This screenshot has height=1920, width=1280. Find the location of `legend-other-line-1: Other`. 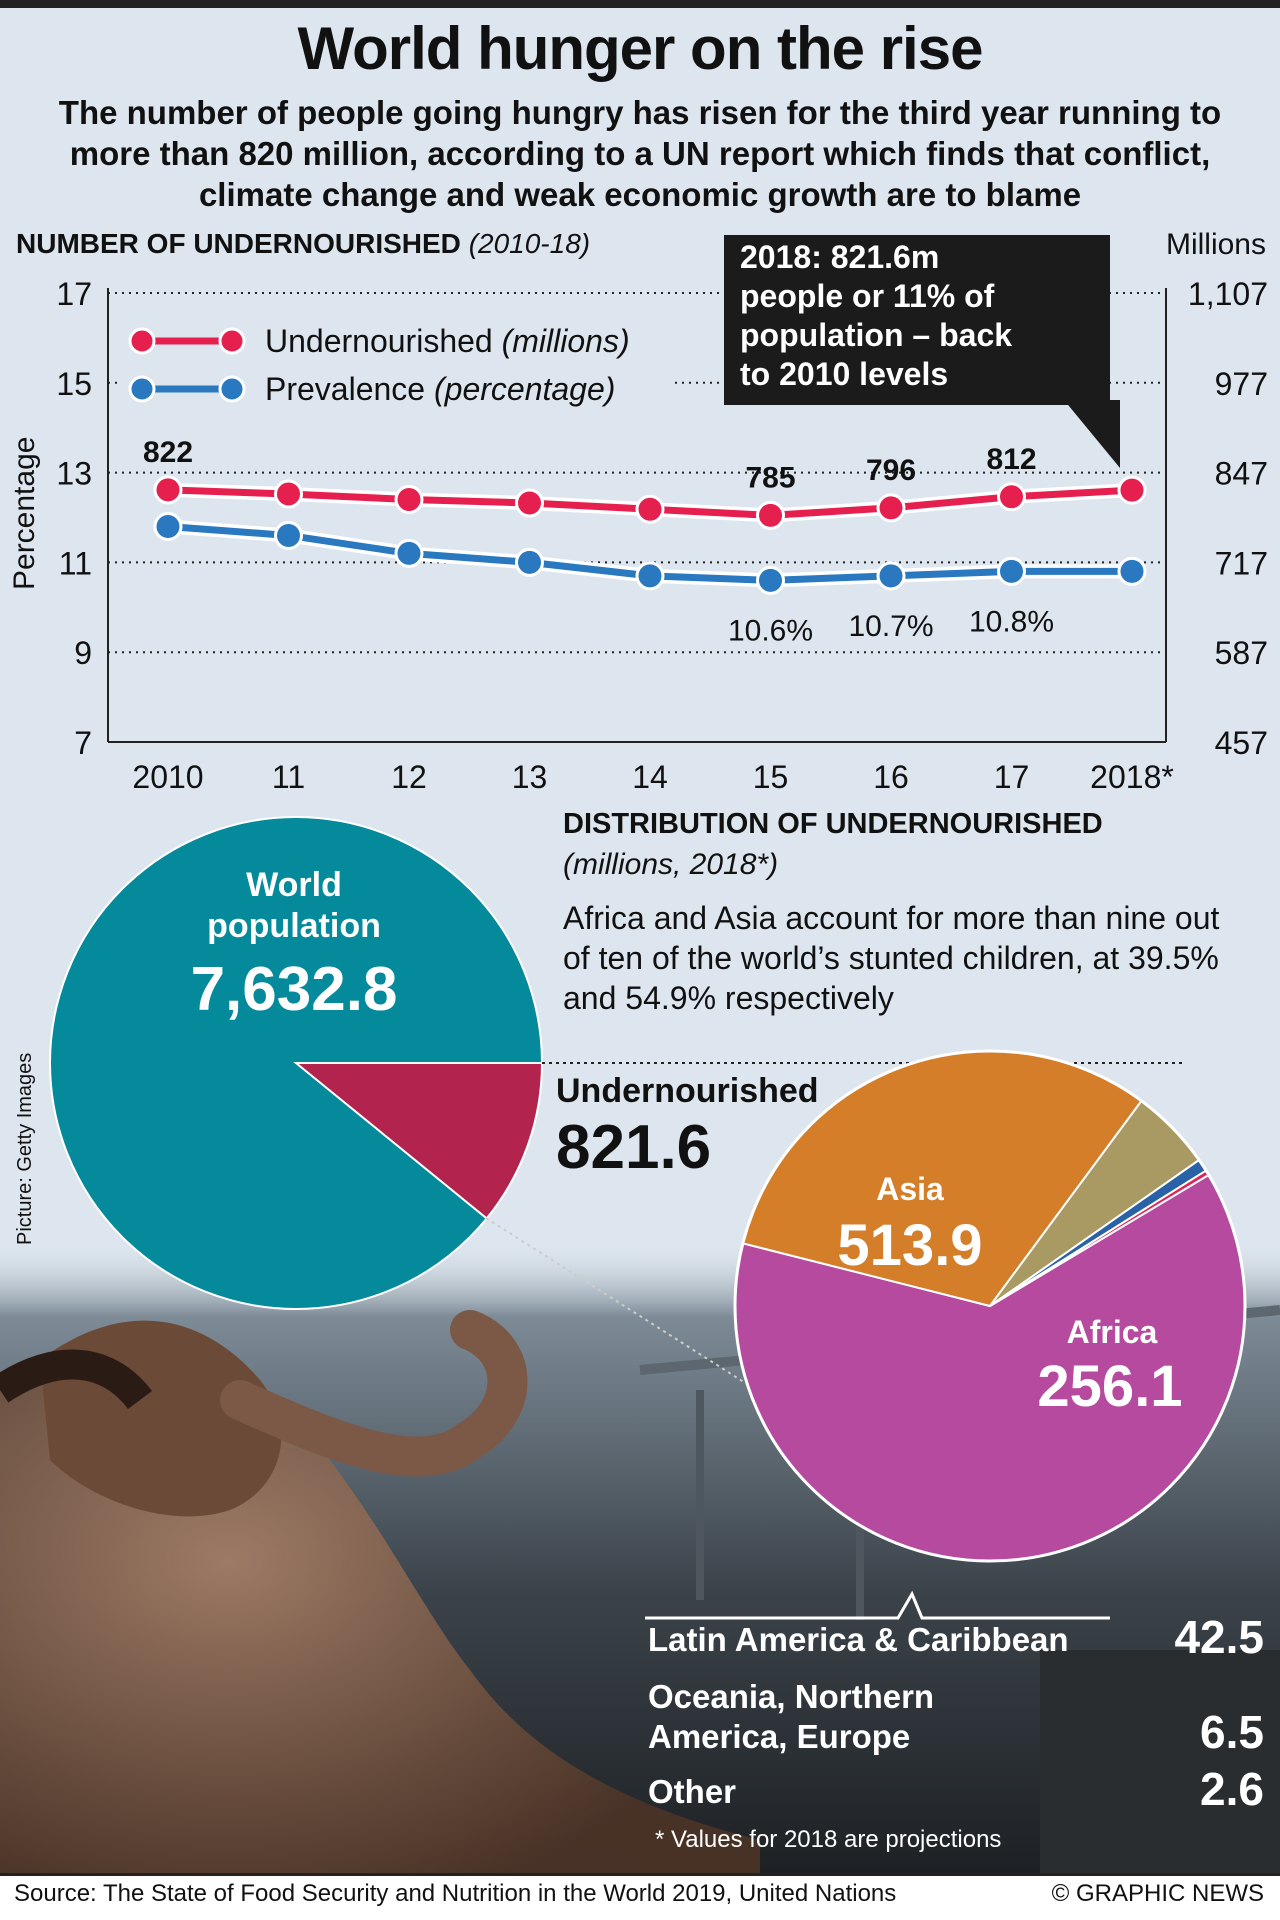

legend-other-line-1: Other is located at coordinates (692, 1791).